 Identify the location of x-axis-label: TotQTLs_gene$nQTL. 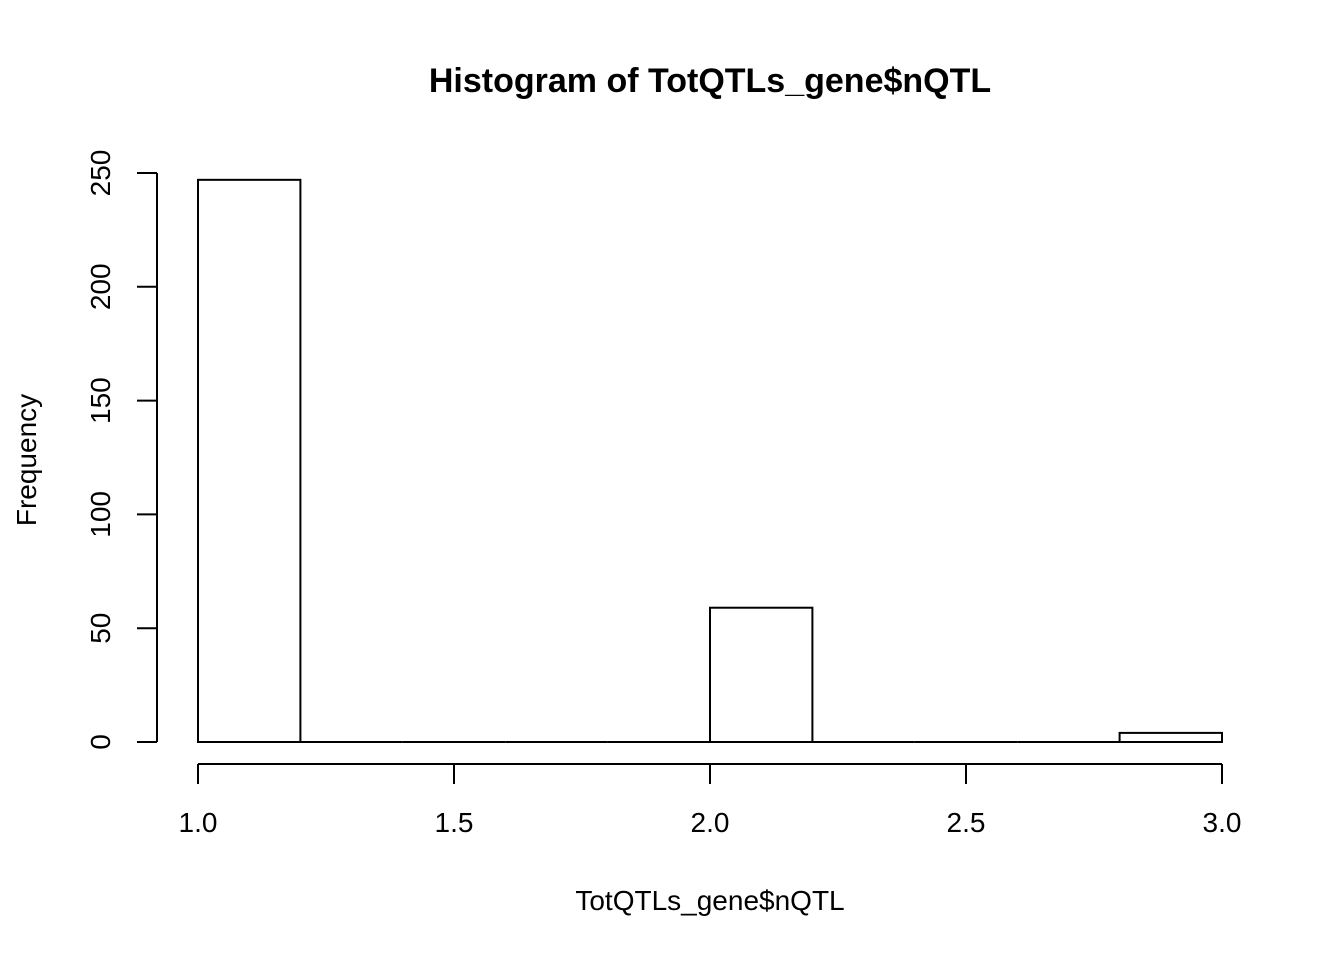
(709, 900).